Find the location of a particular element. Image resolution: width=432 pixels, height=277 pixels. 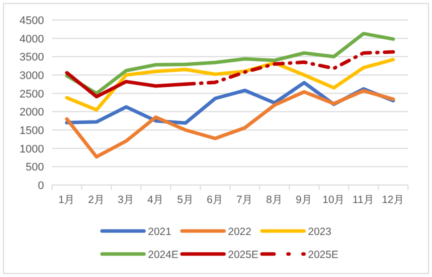

y-tick-label: 2000 is located at coordinates (32, 112).